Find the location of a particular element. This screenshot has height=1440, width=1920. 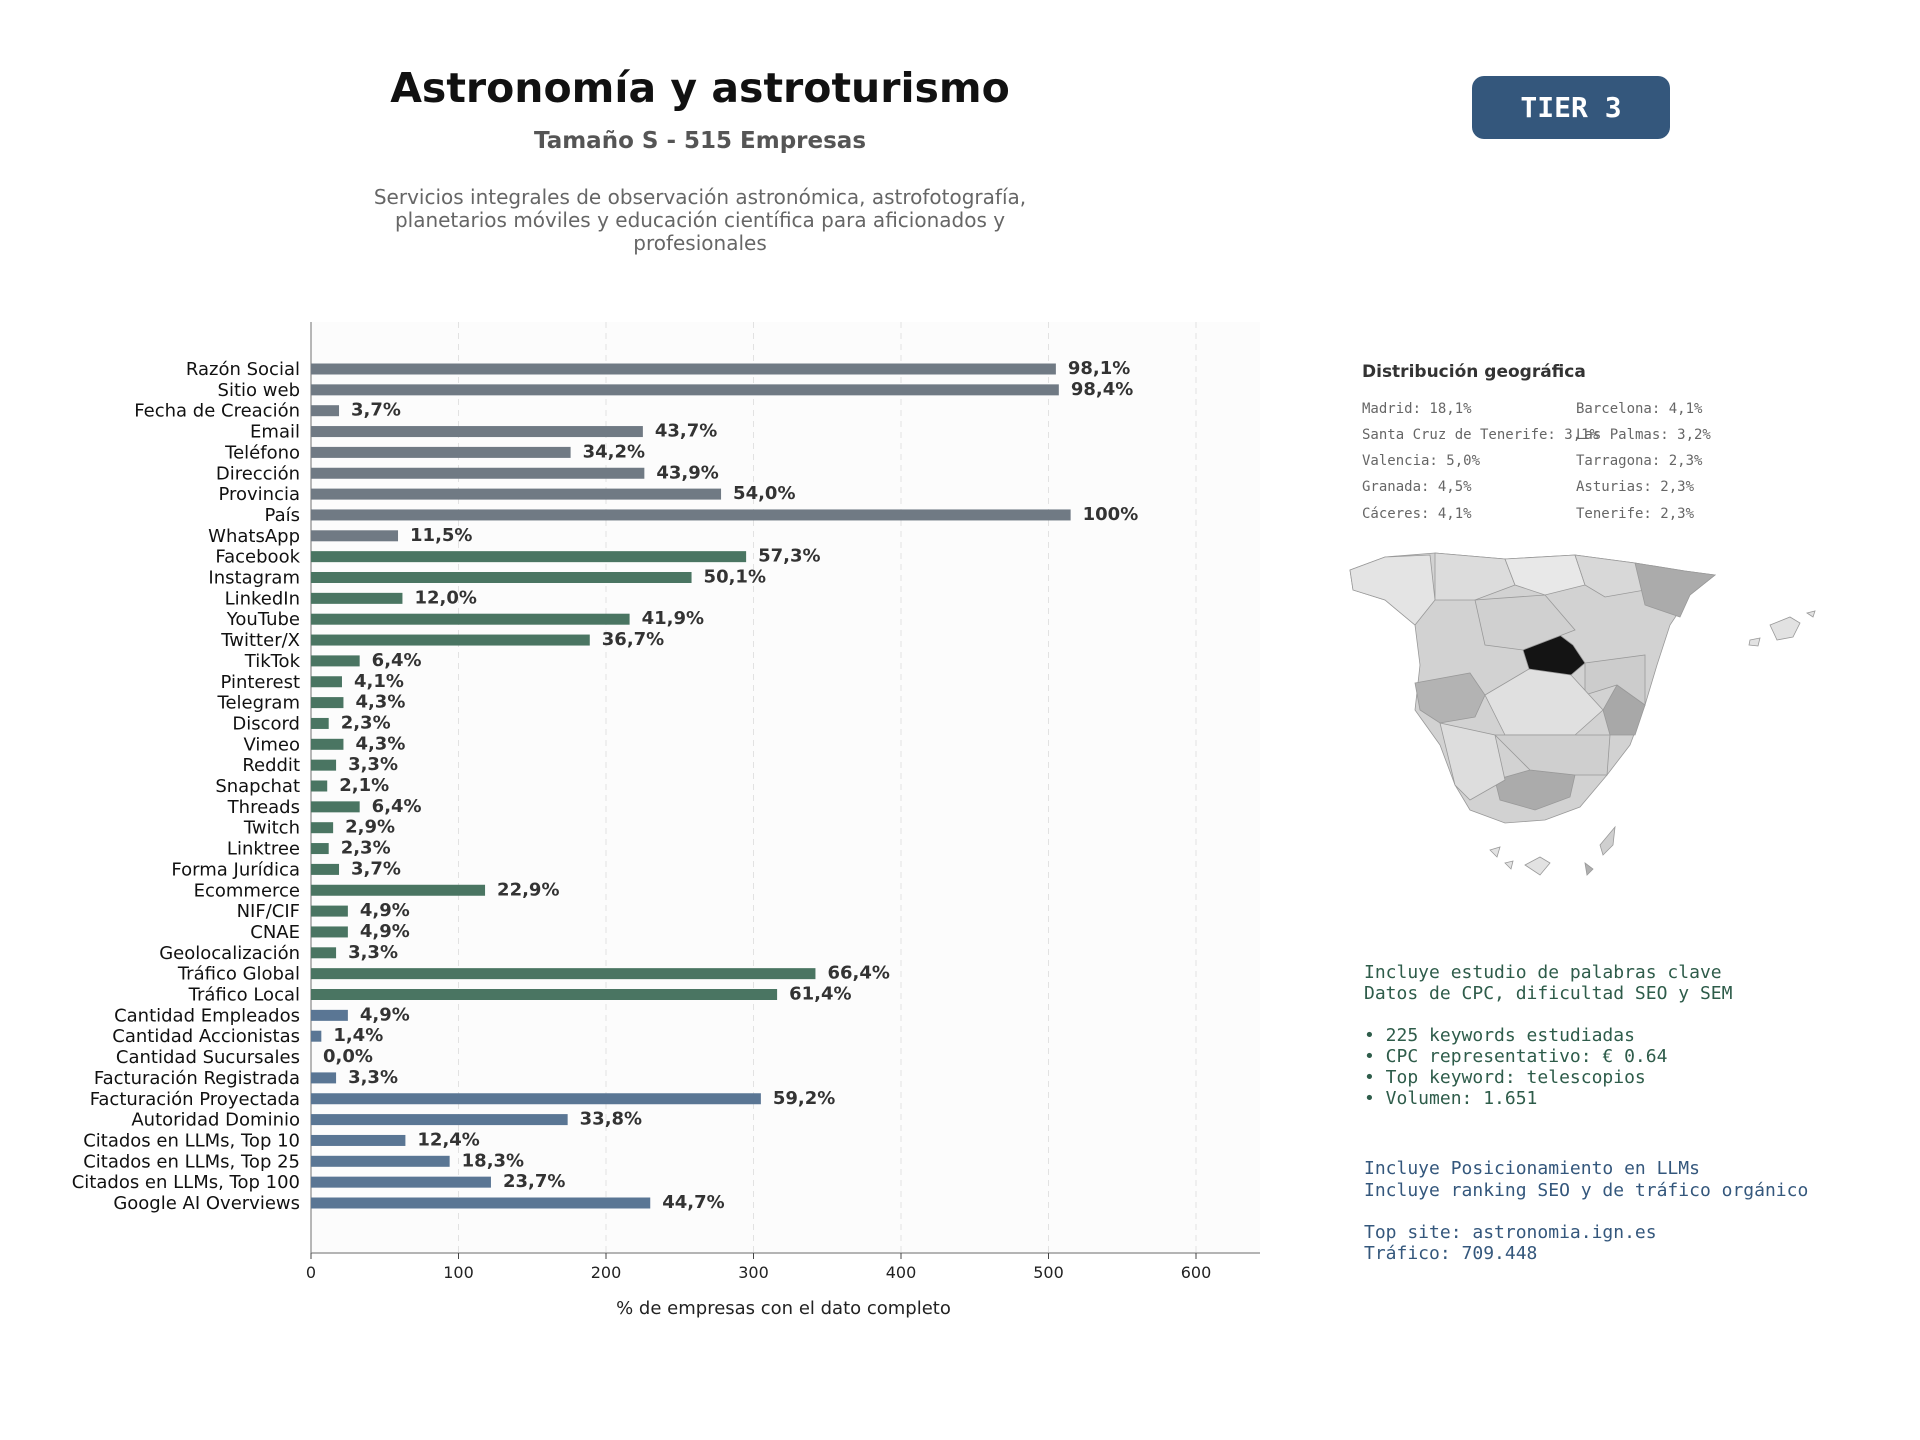

data-label: 2,3% is located at coordinates (366, 848).